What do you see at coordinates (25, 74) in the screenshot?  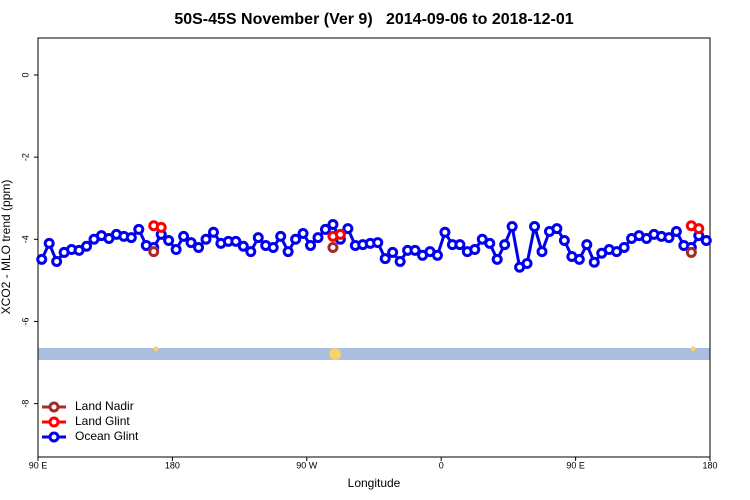 I see `y-tick-label: 0` at bounding box center [25, 74].